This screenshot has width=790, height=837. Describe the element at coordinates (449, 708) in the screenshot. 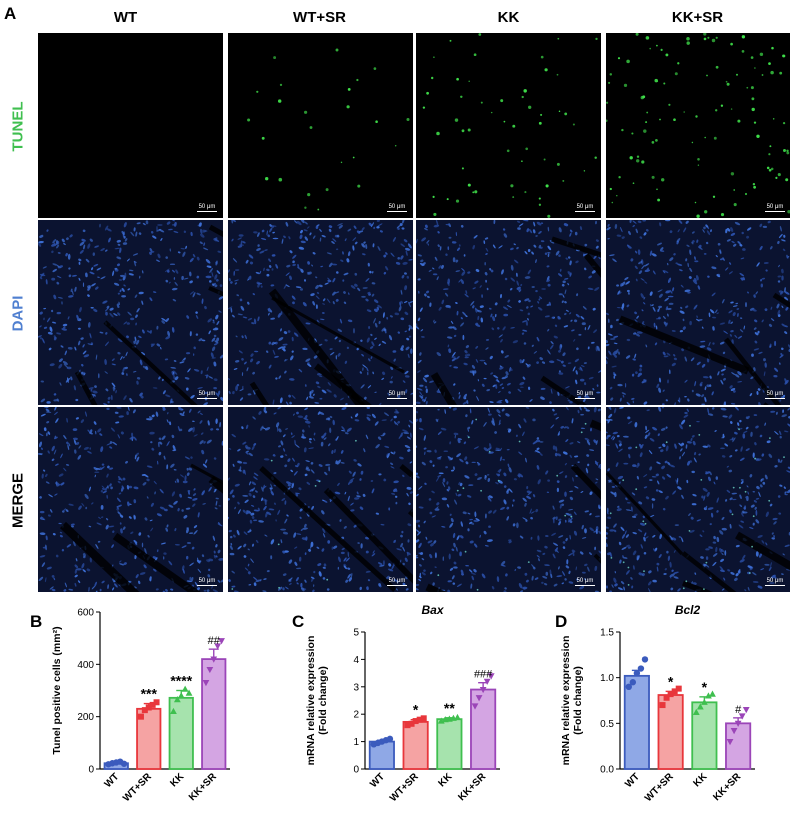

I see `significance-marker: **` at that location.